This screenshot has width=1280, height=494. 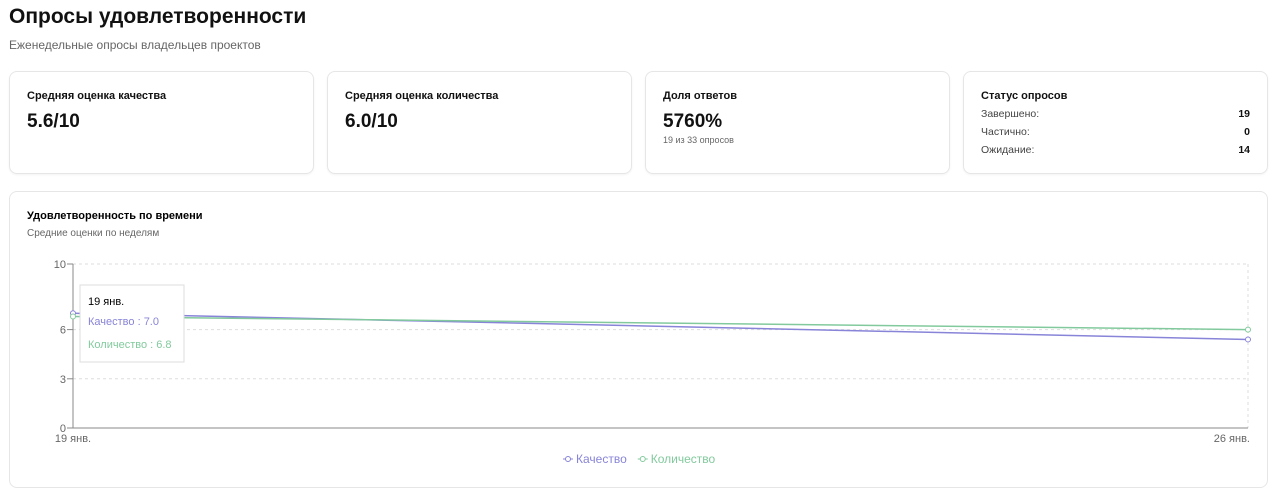 What do you see at coordinates (97, 96) in the screenshot?
I see `card-label: Средняя оценка качества` at bounding box center [97, 96].